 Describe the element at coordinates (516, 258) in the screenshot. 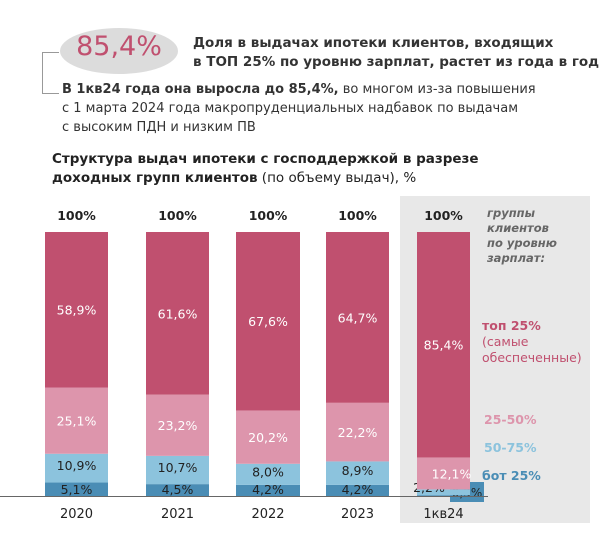

I see `legend-title: зарплат:` at that location.